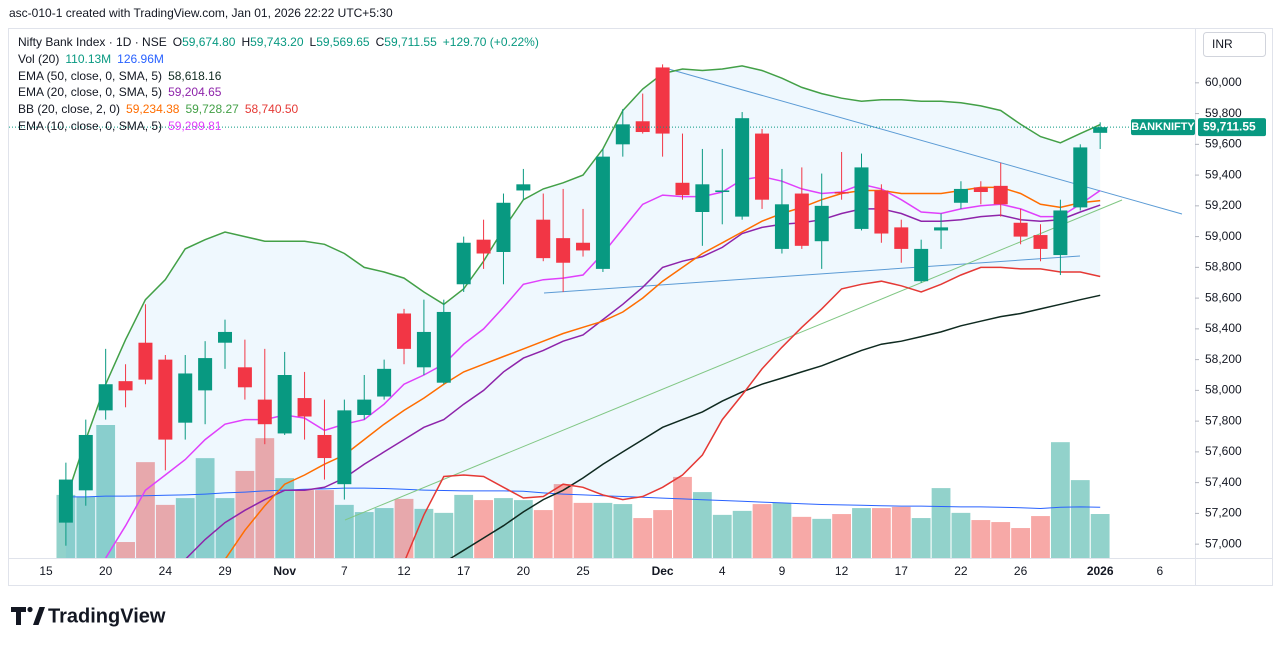 Image resolution: width=1281 pixels, height=646 pixels. What do you see at coordinates (722, 571) in the screenshot?
I see `x-tick-label: 4` at bounding box center [722, 571].